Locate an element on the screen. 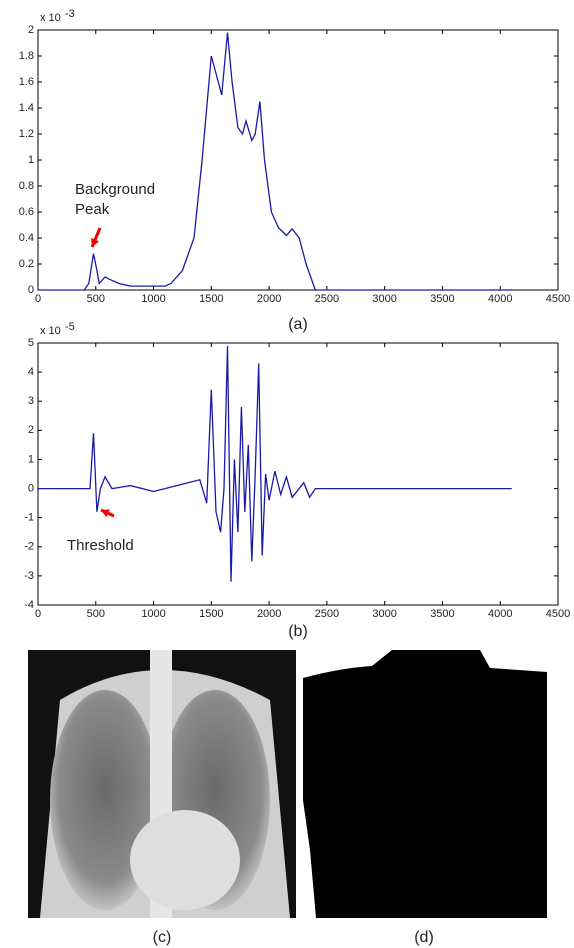 The width and height of the screenshot is (574, 948). y-scale-exponent: -5 is located at coordinates (70, 327).